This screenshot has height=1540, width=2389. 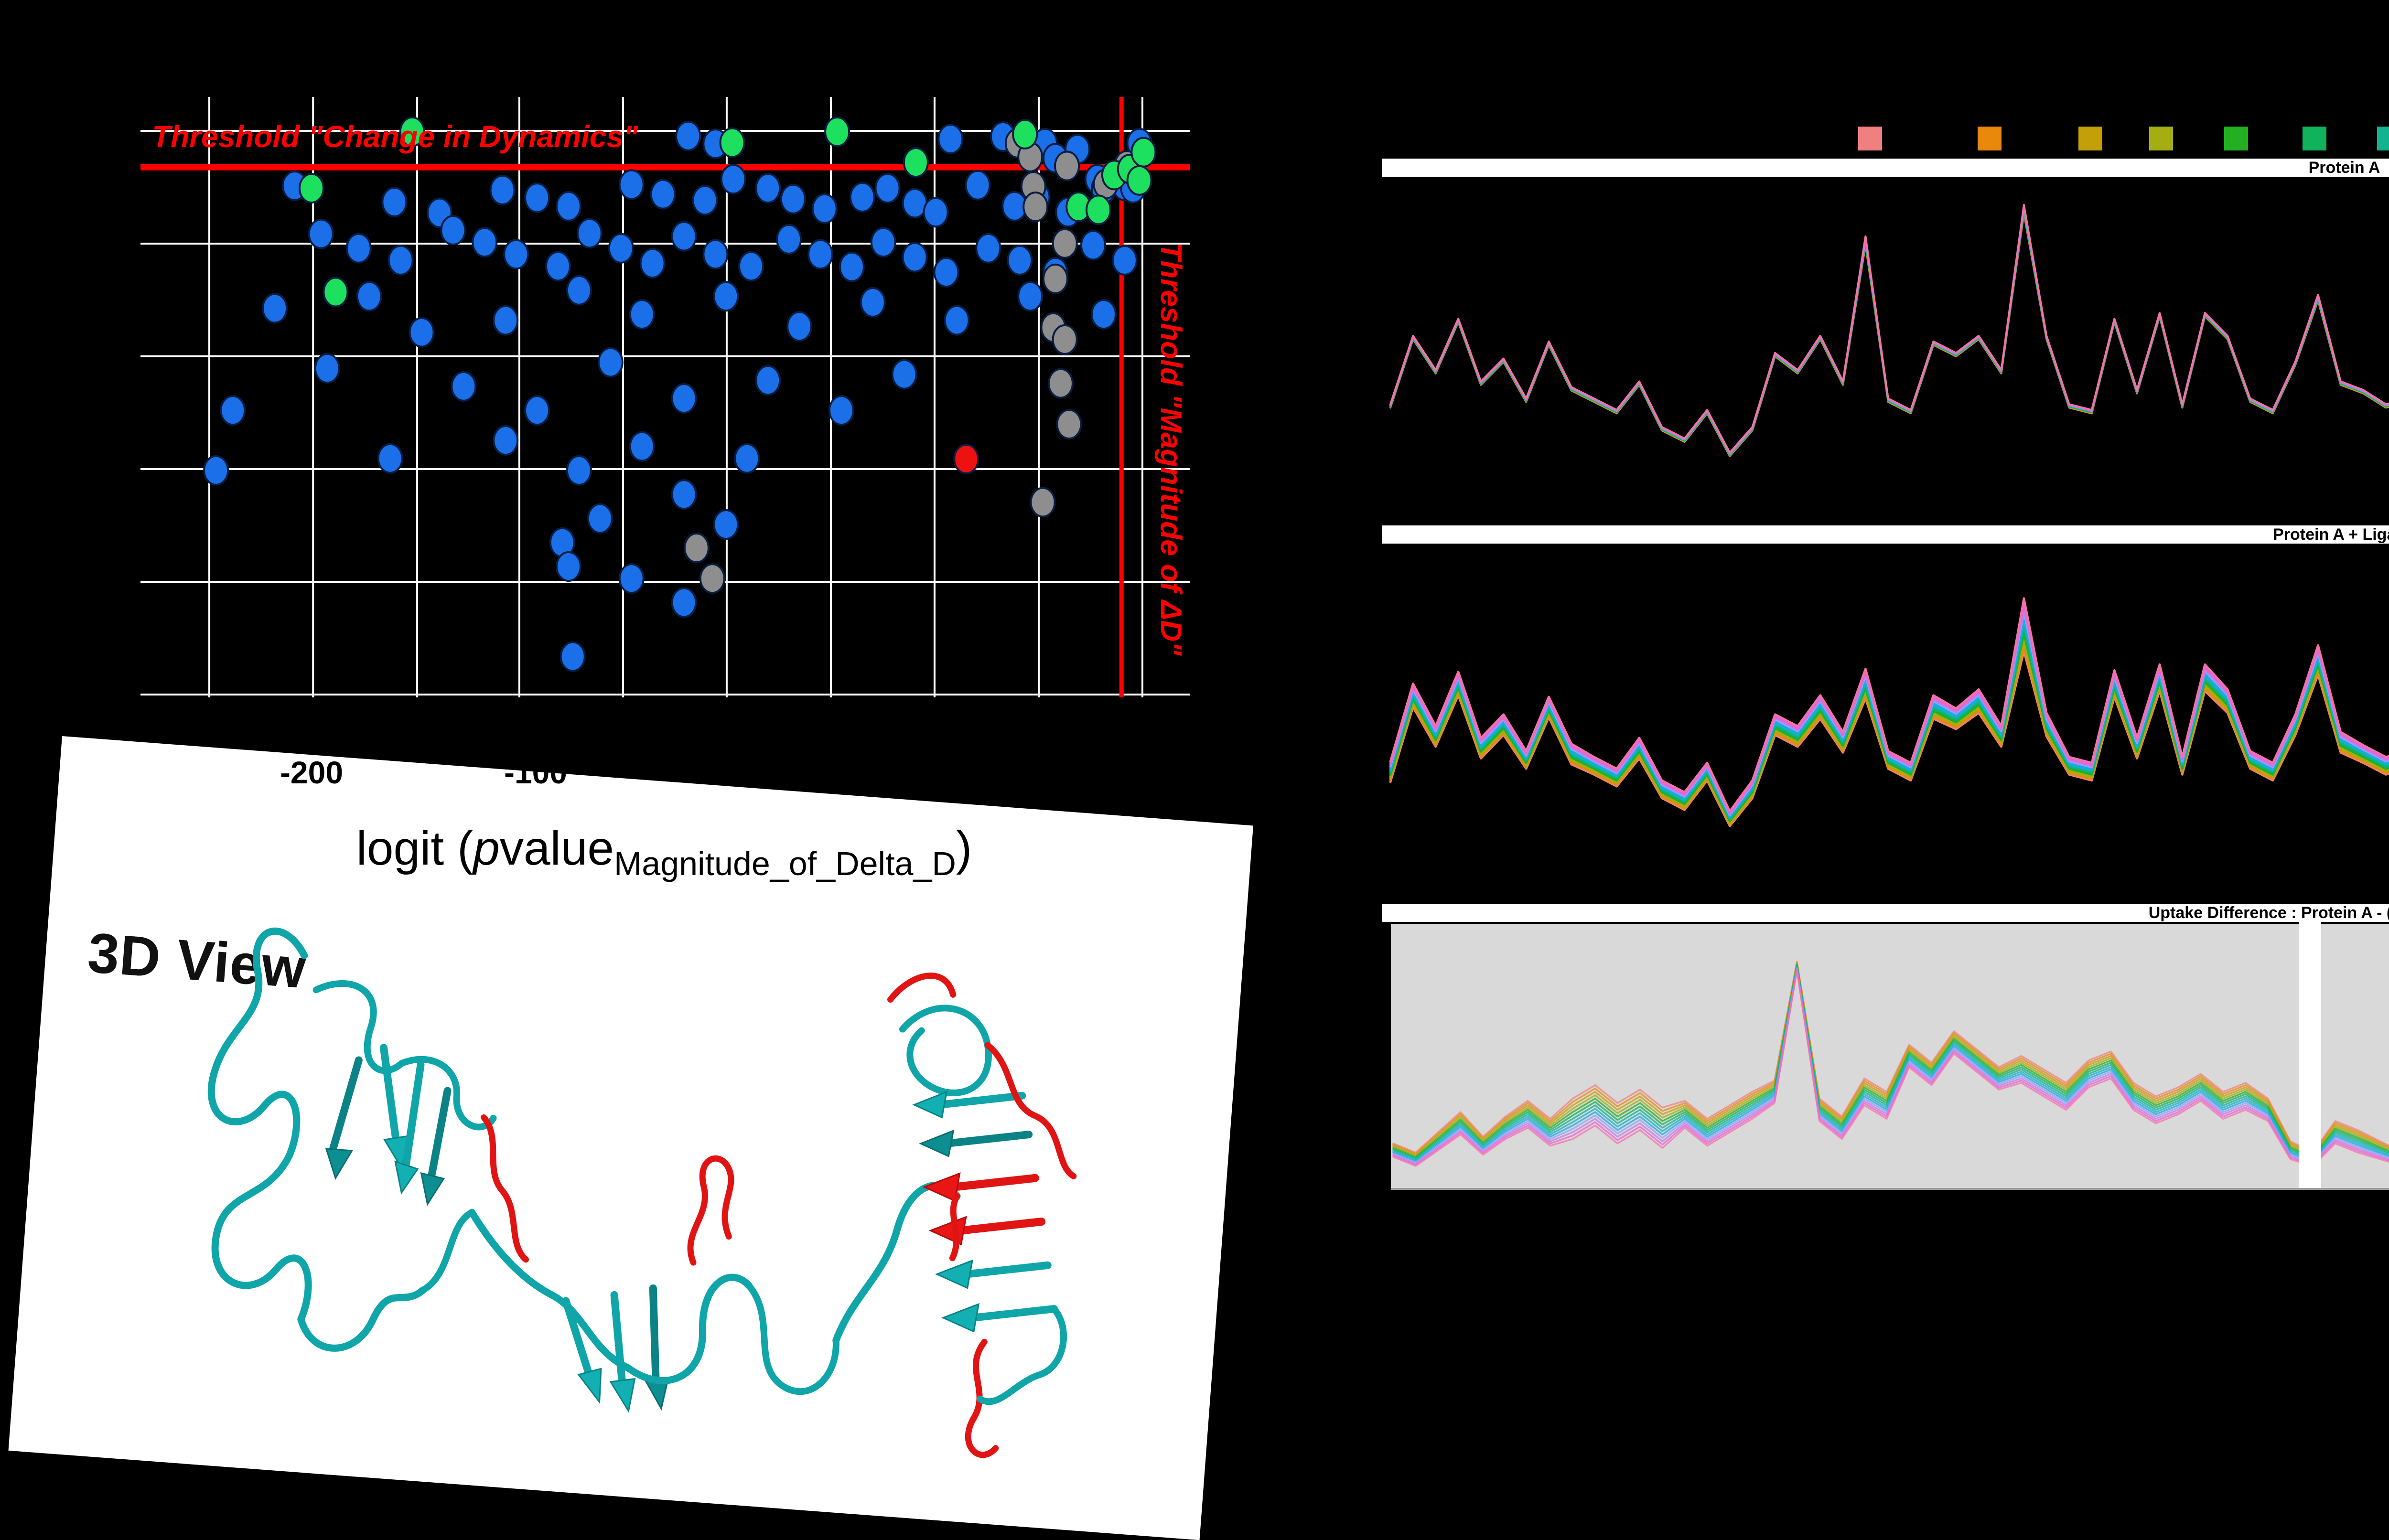 I want to click on chart-protein-a-ligand, so click(x=1888, y=712).